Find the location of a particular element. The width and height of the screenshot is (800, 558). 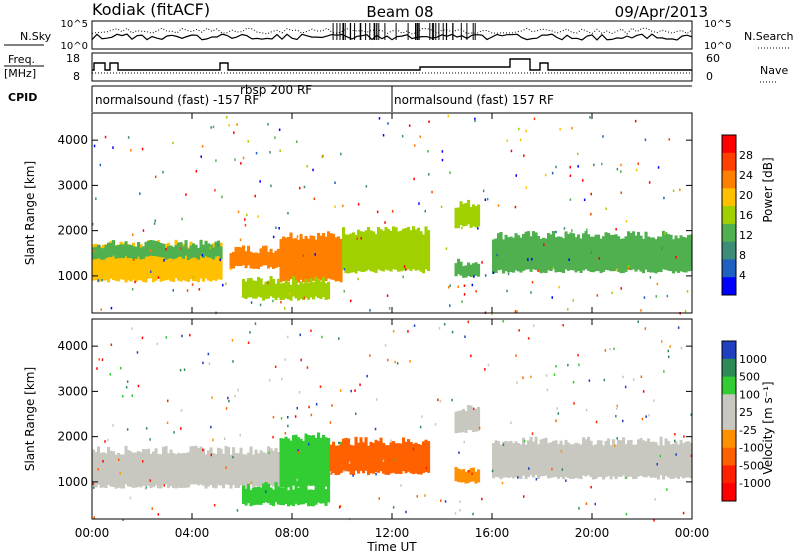

colorbar-tick-label: 1000 is located at coordinates (753, 359).